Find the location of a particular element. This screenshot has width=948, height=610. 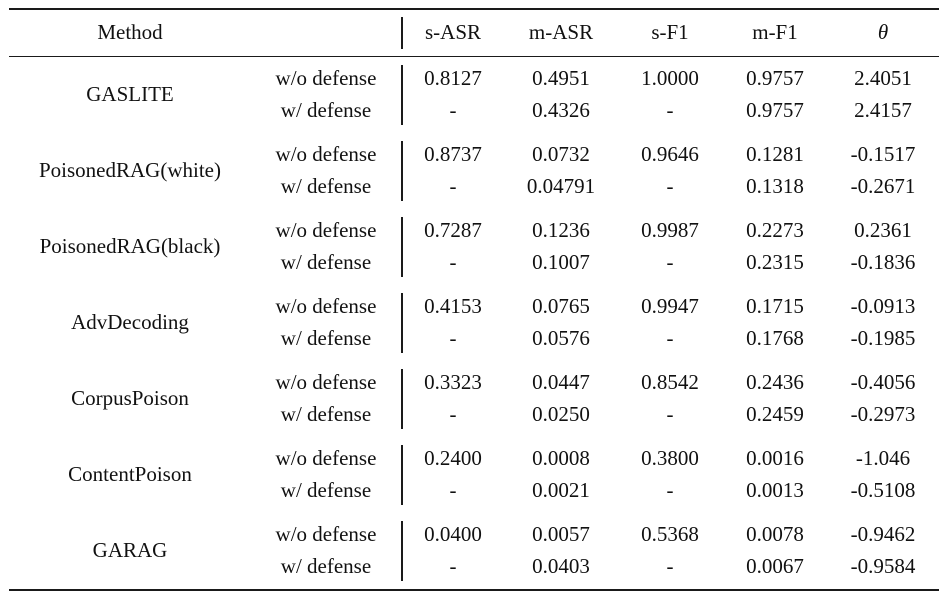

cell-value: 0.7287 is located at coordinates (453, 230).